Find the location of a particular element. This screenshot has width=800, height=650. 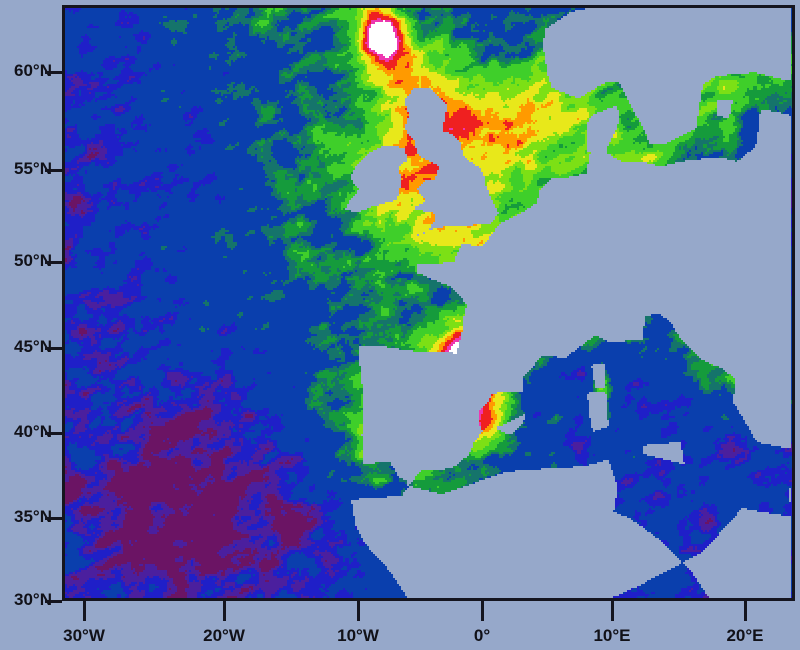

x-tick-label--30: 30°W is located at coordinates (84, 635).